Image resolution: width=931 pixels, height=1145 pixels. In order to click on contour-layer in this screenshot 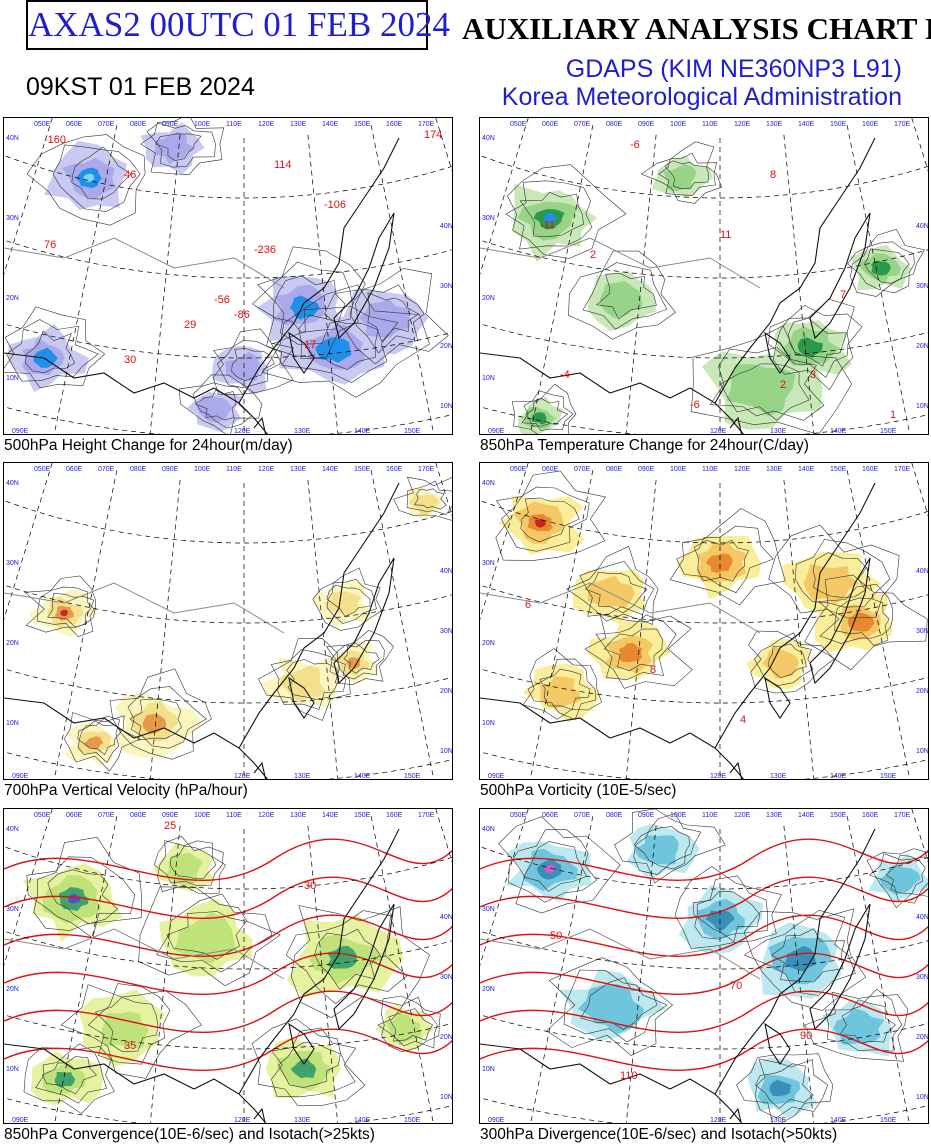, I will do `click(711, 595)`.